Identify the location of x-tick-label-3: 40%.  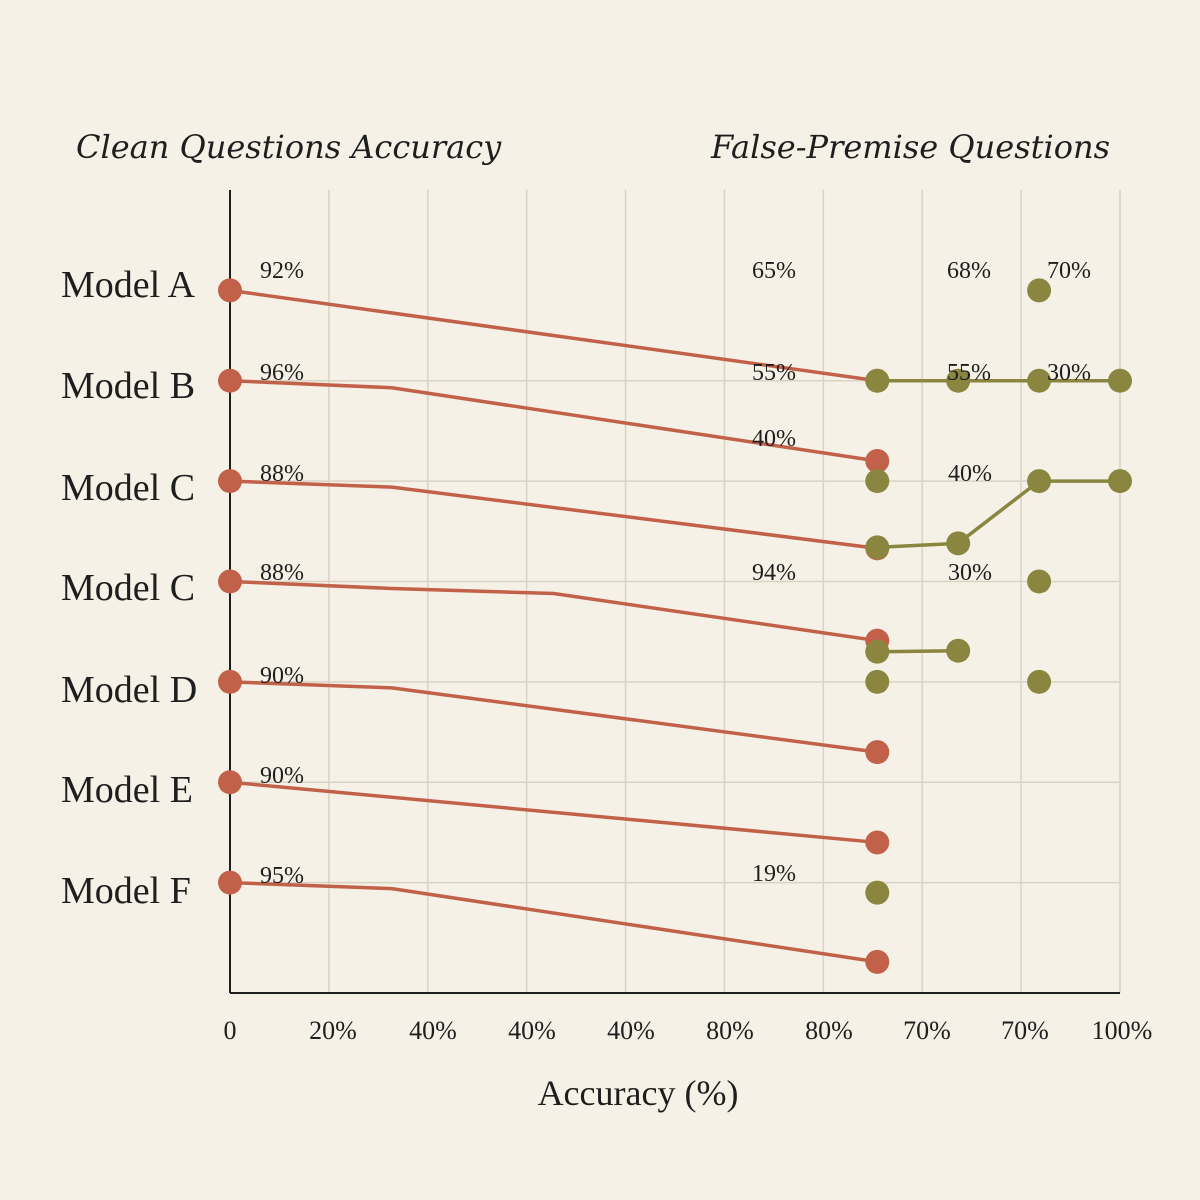
(532, 1030).